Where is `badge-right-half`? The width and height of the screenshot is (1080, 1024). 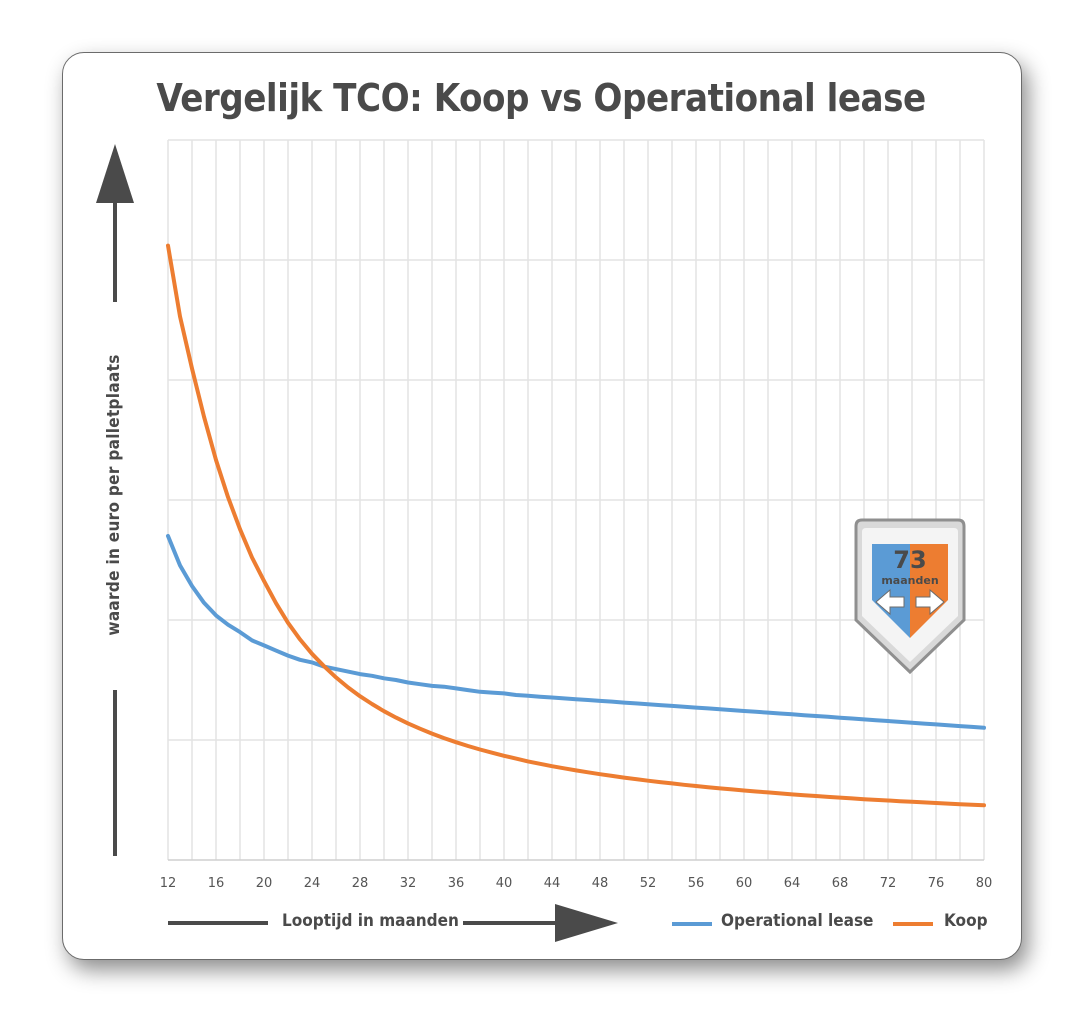 badge-right-half is located at coordinates (929, 591).